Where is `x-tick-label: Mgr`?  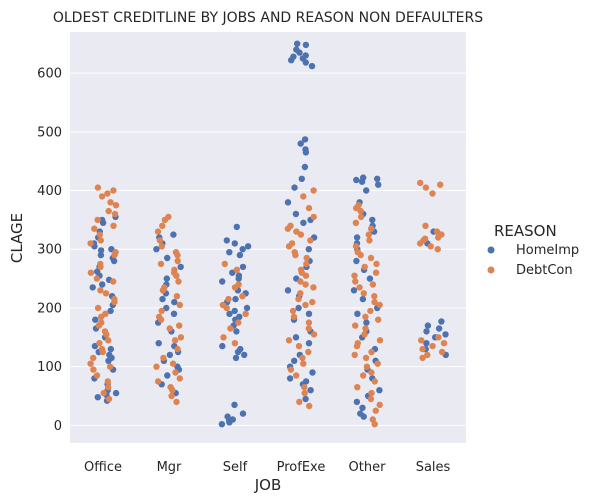
x-tick-label: Mgr is located at coordinates (169, 467).